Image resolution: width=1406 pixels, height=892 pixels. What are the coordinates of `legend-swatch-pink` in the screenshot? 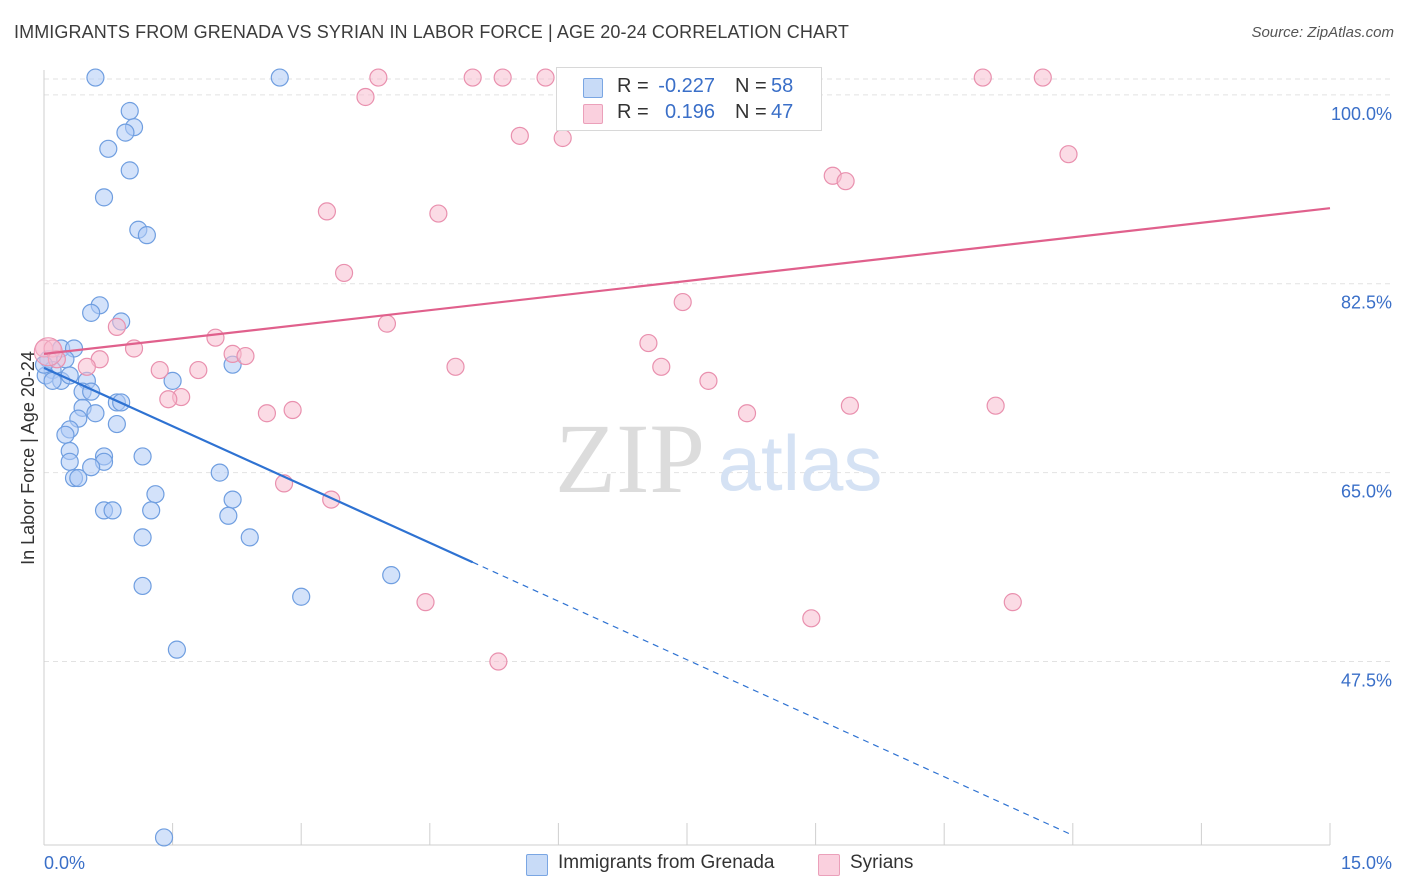 It's located at (593, 114).